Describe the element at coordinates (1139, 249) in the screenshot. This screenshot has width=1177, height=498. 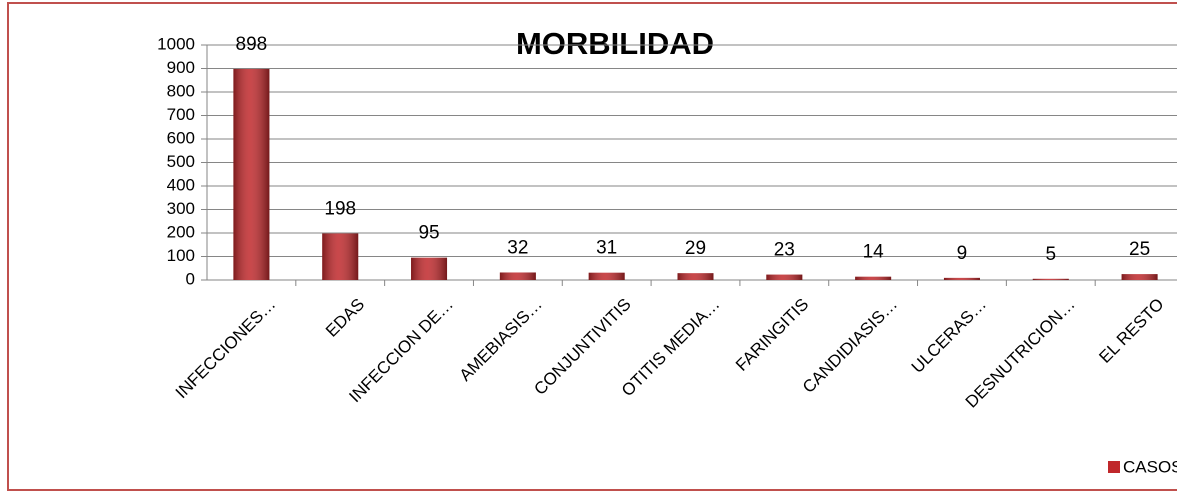
I see `value-label: 25` at that location.